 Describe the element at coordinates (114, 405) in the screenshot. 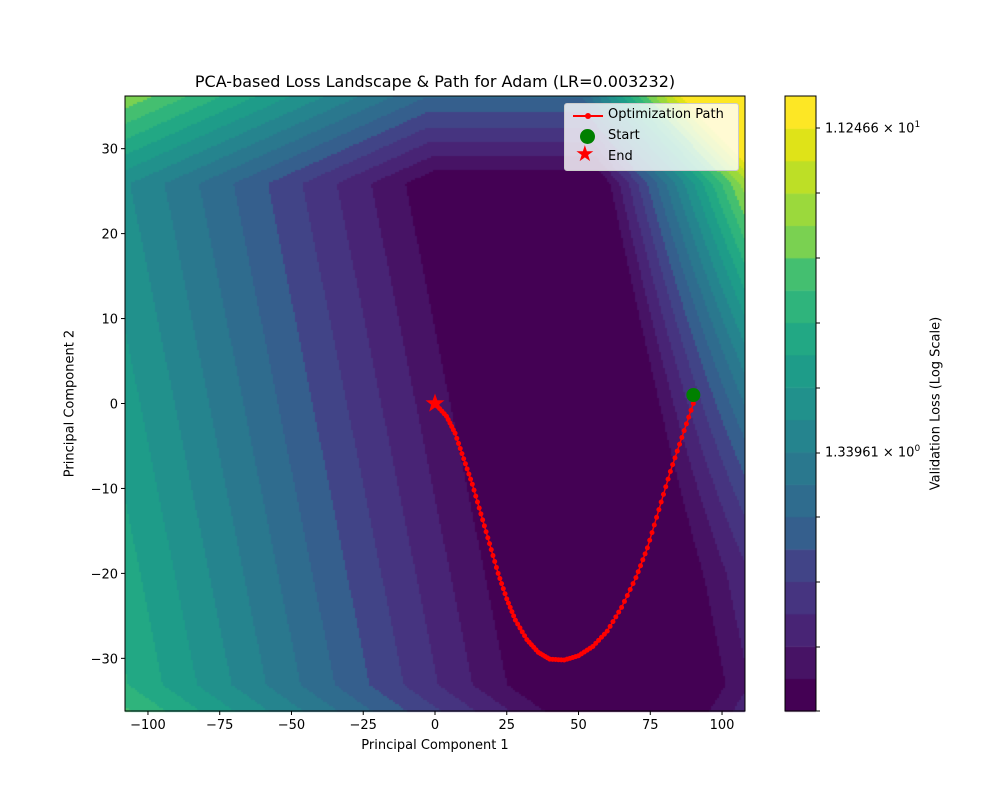

I see `y-tick-label: 0` at that location.